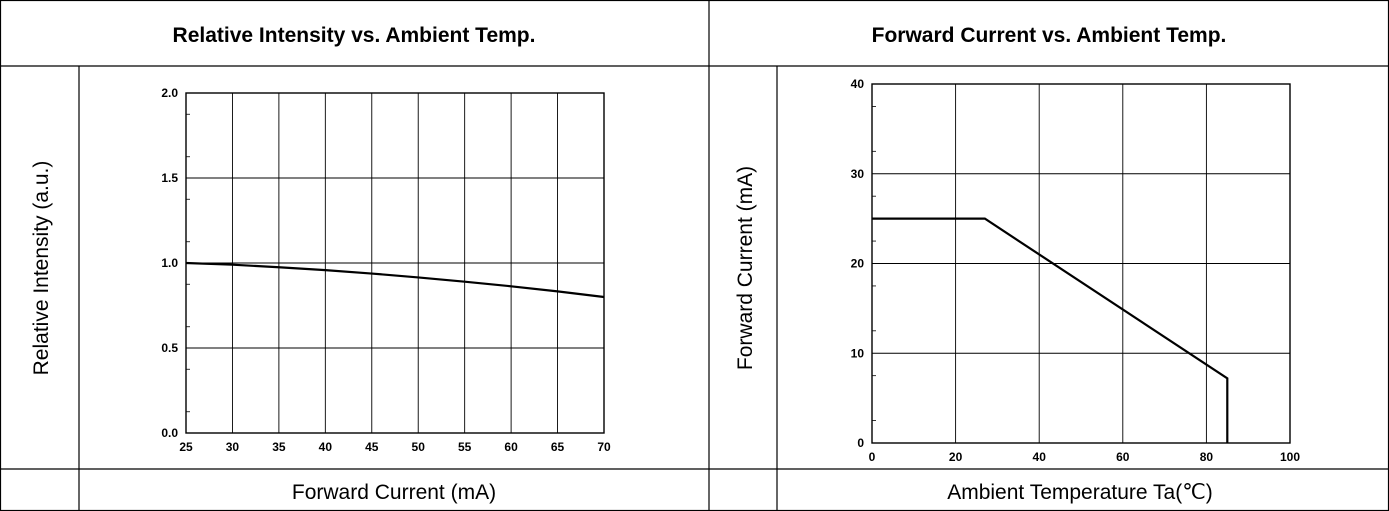 The width and height of the screenshot is (1389, 511). Describe the element at coordinates (419, 447) in the screenshot. I see `chart-1-xtick-label: 50` at that location.